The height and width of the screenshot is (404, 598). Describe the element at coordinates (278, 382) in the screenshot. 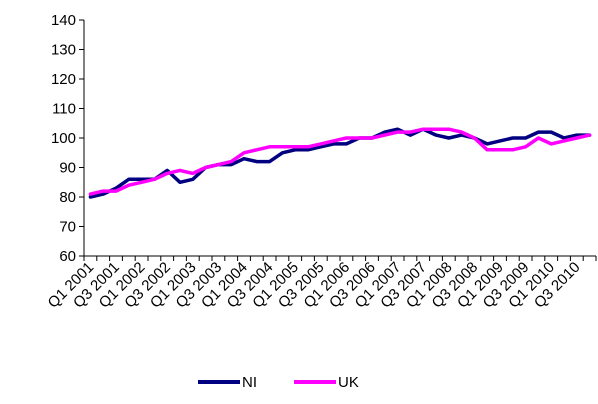

I see `chart-legend: NI UK` at that location.